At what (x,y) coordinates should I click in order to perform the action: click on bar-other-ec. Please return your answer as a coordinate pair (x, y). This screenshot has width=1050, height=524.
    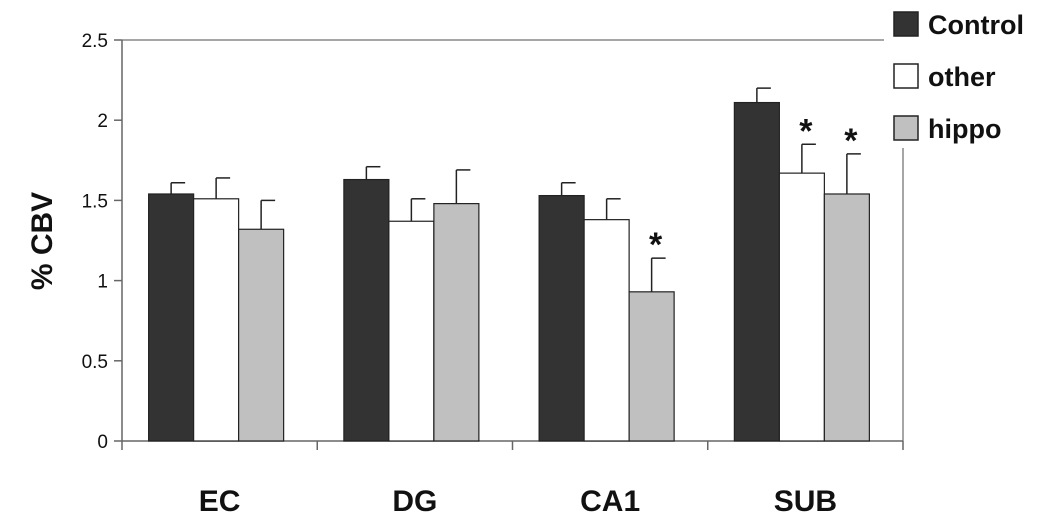
    Looking at the image, I should click on (216, 320).